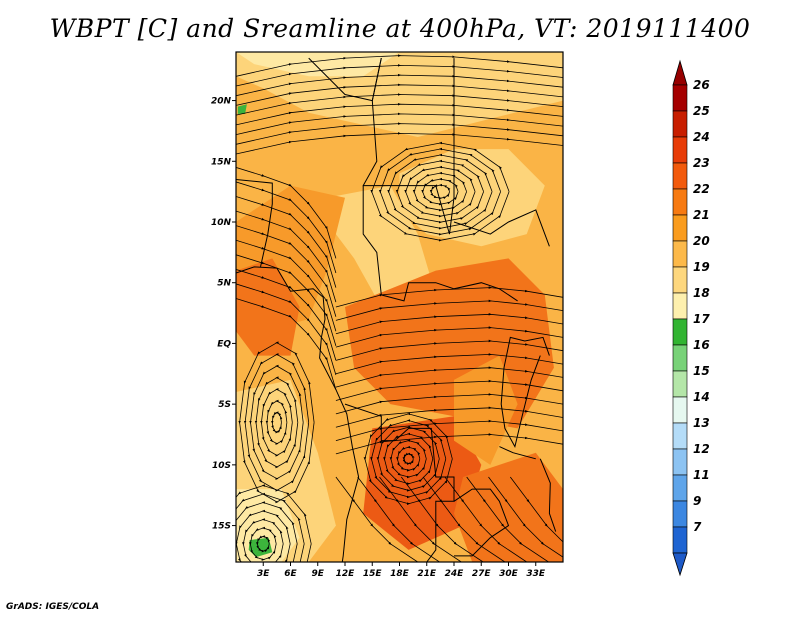 This screenshot has width=800, height=618. I want to click on lat-tick-label: 10N, so click(221, 223).